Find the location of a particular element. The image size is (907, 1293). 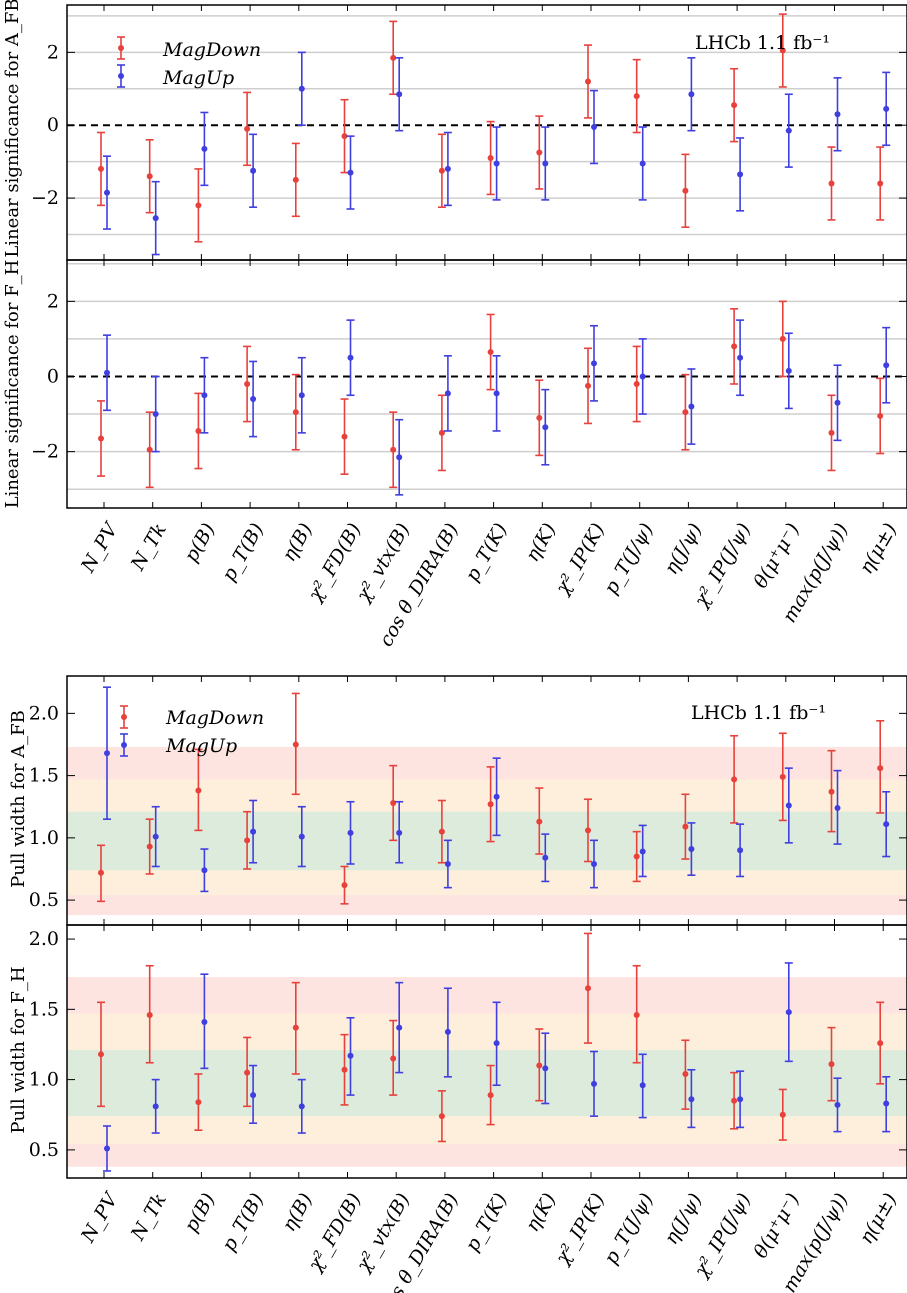

x-tick-label: η(B) is located at coordinates (297, 543).